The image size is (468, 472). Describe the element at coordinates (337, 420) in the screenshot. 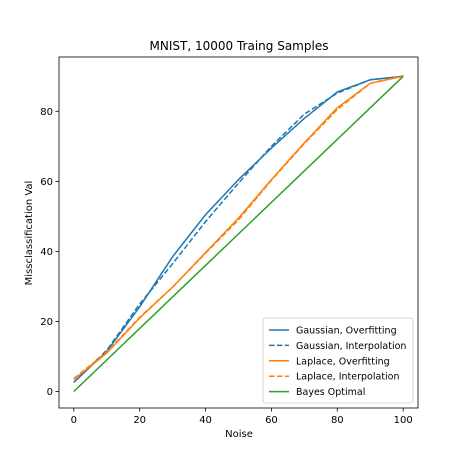

I see `x-tick-label: 80` at that location.